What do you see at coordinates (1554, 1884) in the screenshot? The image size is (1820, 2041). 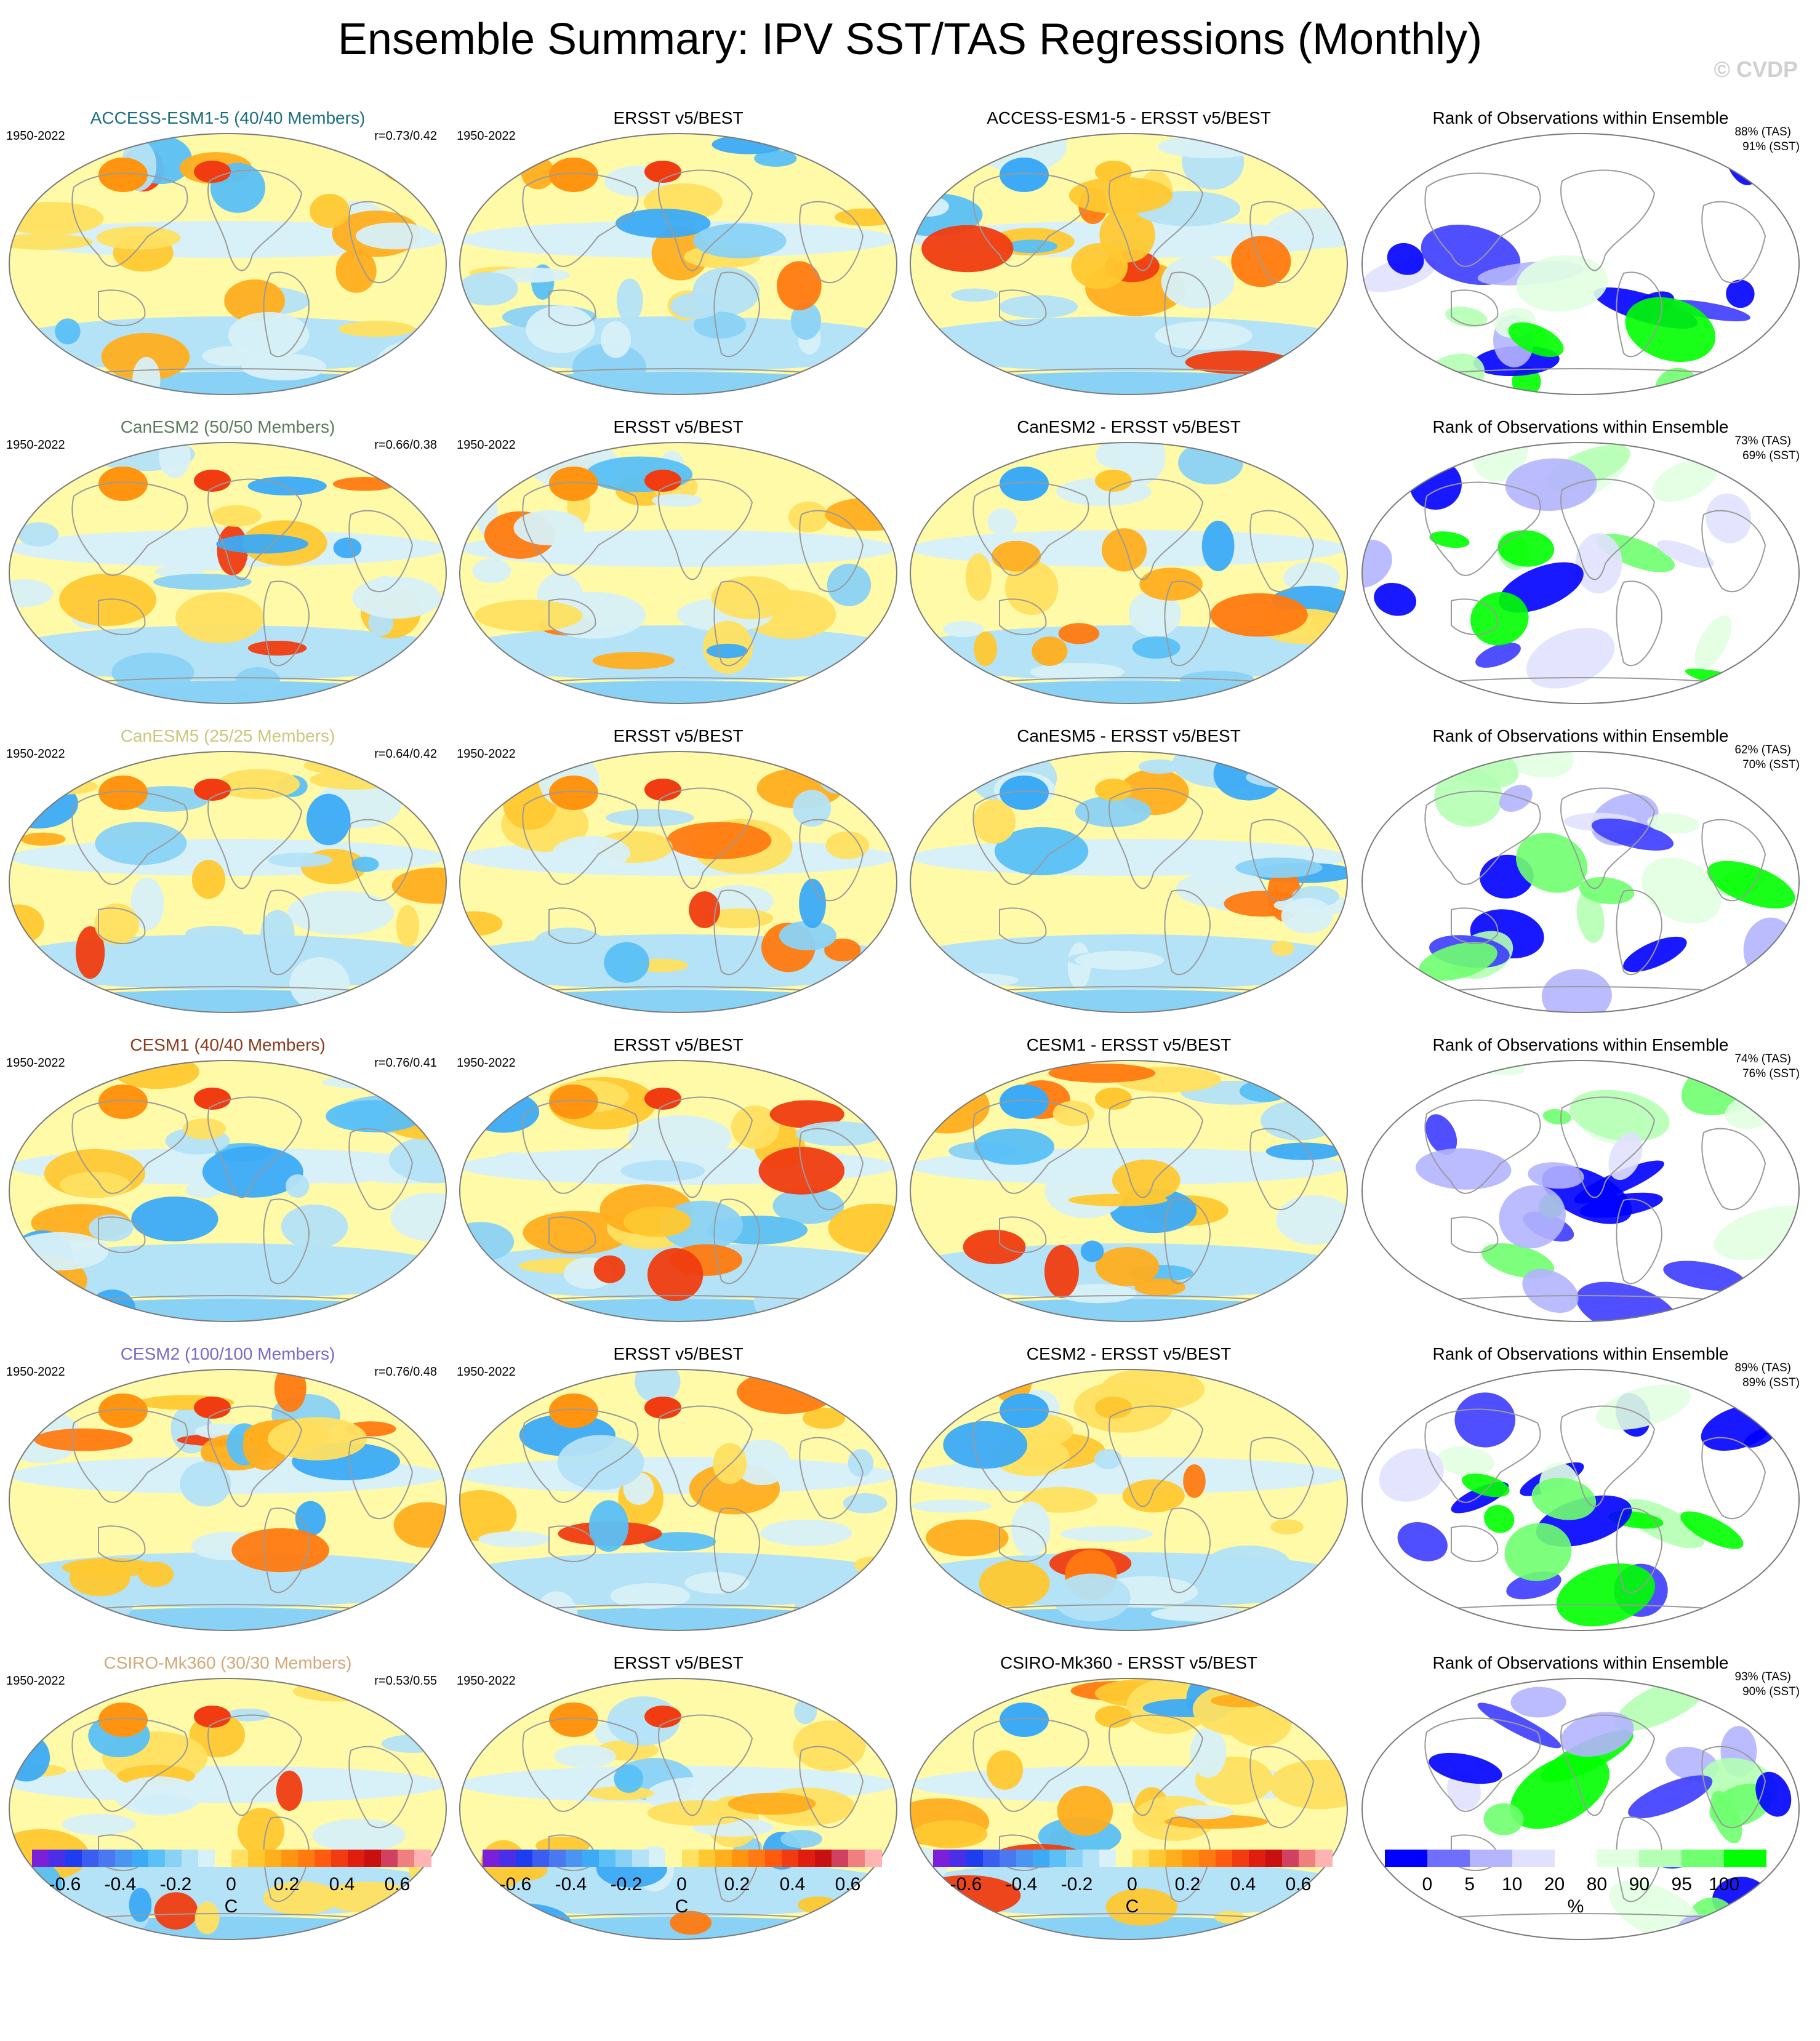 I see `colorbar-tick-label: 20` at bounding box center [1554, 1884].